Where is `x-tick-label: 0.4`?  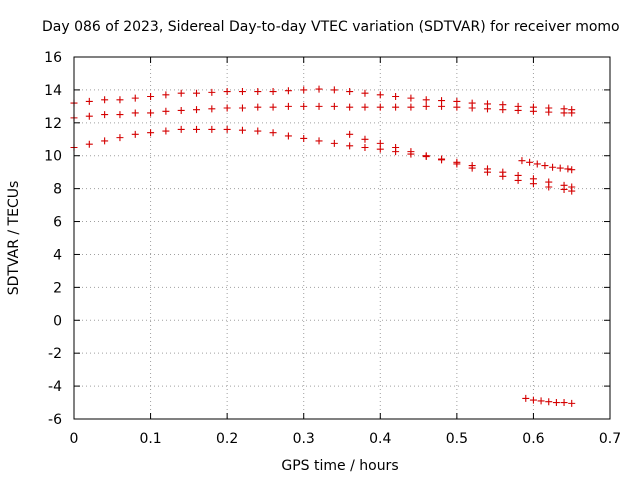 x-tick-label: 0.4 is located at coordinates (380, 439).